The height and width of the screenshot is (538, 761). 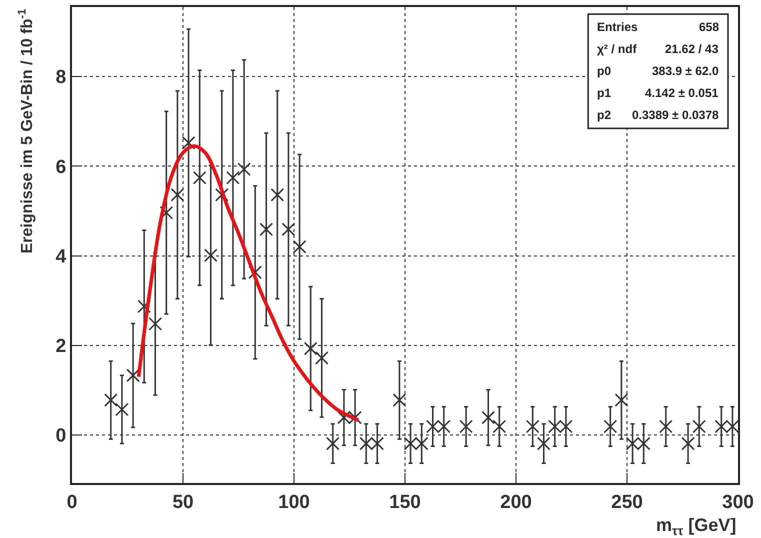 What do you see at coordinates (685, 71) in the screenshot?
I see `annotation: 383.9 ± 62.0` at bounding box center [685, 71].